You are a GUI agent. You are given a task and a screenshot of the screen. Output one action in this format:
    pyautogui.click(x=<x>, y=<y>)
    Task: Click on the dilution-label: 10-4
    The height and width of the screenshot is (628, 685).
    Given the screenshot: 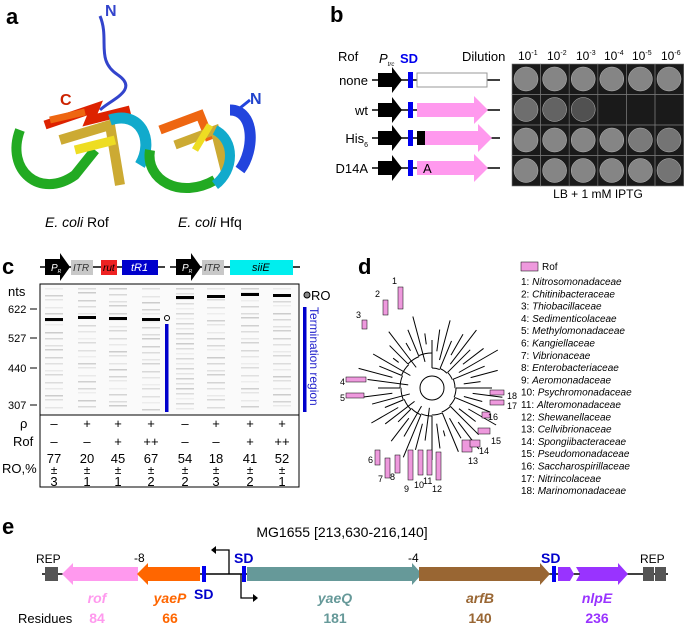 What is the action you would take?
    pyautogui.click(x=614, y=56)
    